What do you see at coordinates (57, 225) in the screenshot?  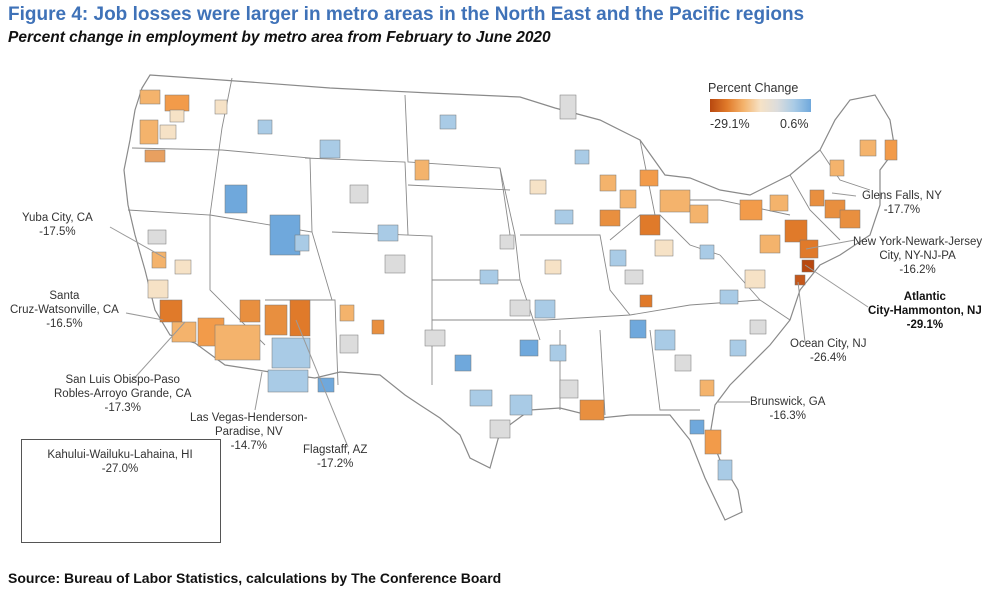 I see `callout-yuba-city: Yuba City, CA -17.5%` at bounding box center [57, 225].